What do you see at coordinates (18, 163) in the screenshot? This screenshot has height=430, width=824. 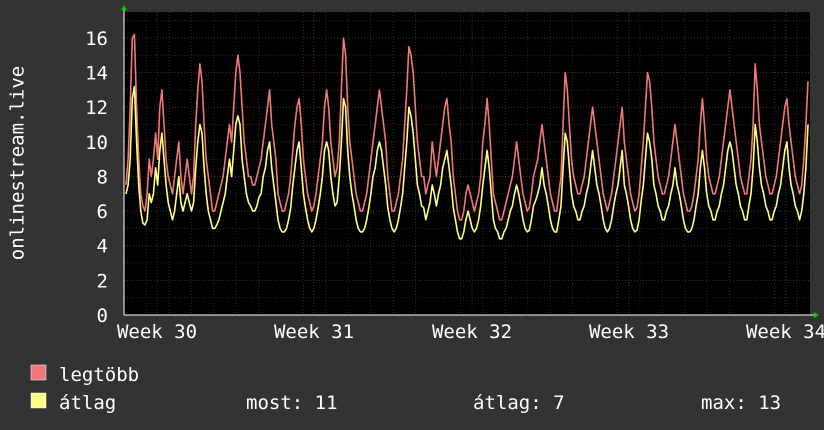 I see `y-axis-label: onlinestream.live` at bounding box center [18, 163].